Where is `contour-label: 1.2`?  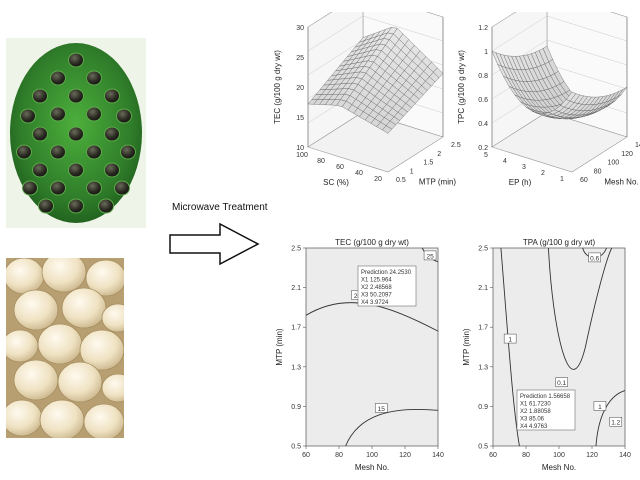 contour-label: 1.2 is located at coordinates (615, 423).